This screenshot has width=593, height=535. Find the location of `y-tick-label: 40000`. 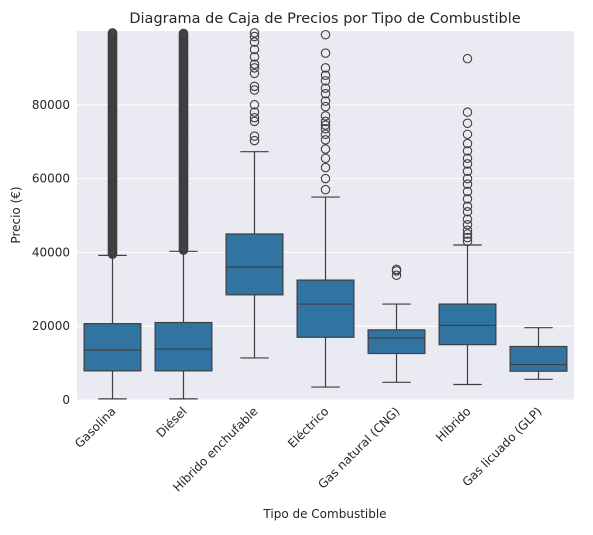

y-tick-label: 40000 is located at coordinates (51, 252).